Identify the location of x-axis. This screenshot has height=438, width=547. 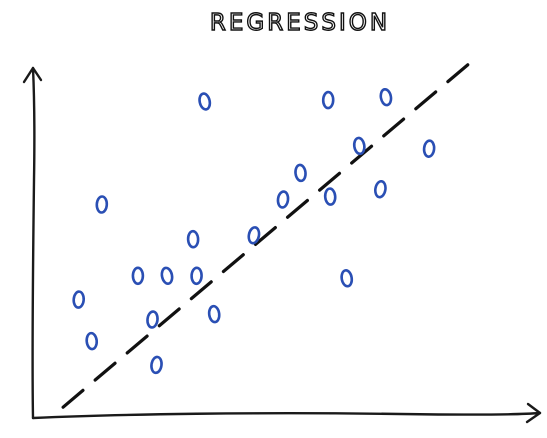
(286, 415).